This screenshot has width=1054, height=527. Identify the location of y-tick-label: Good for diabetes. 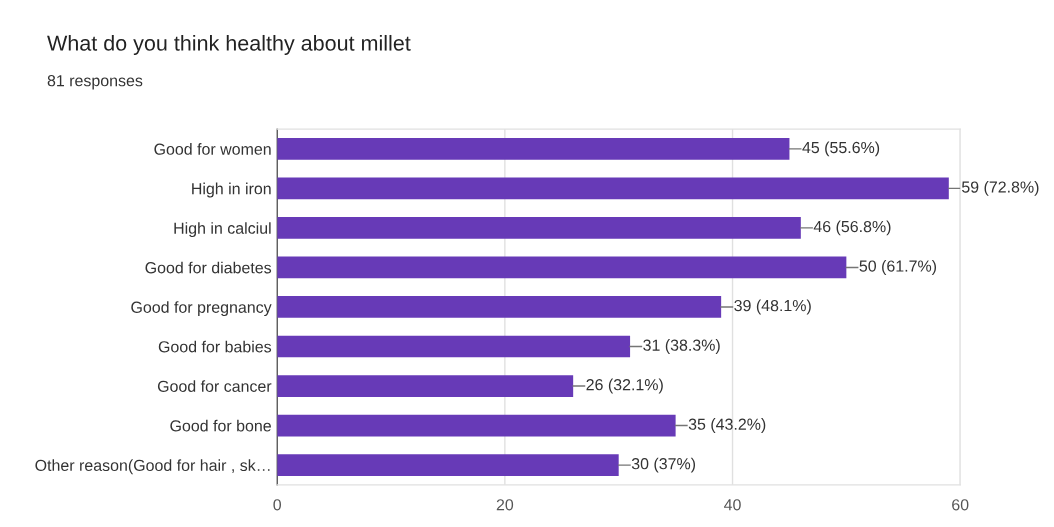
(208, 267).